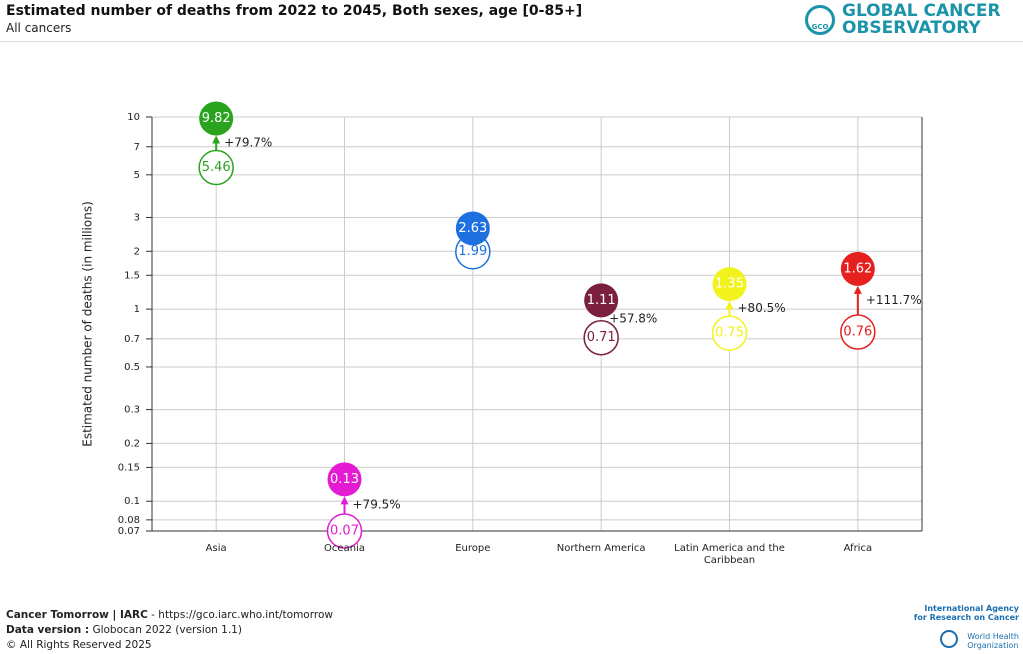  What do you see at coordinates (132, 275) in the screenshot?
I see `y-tick-label: 1.5` at bounding box center [132, 275].